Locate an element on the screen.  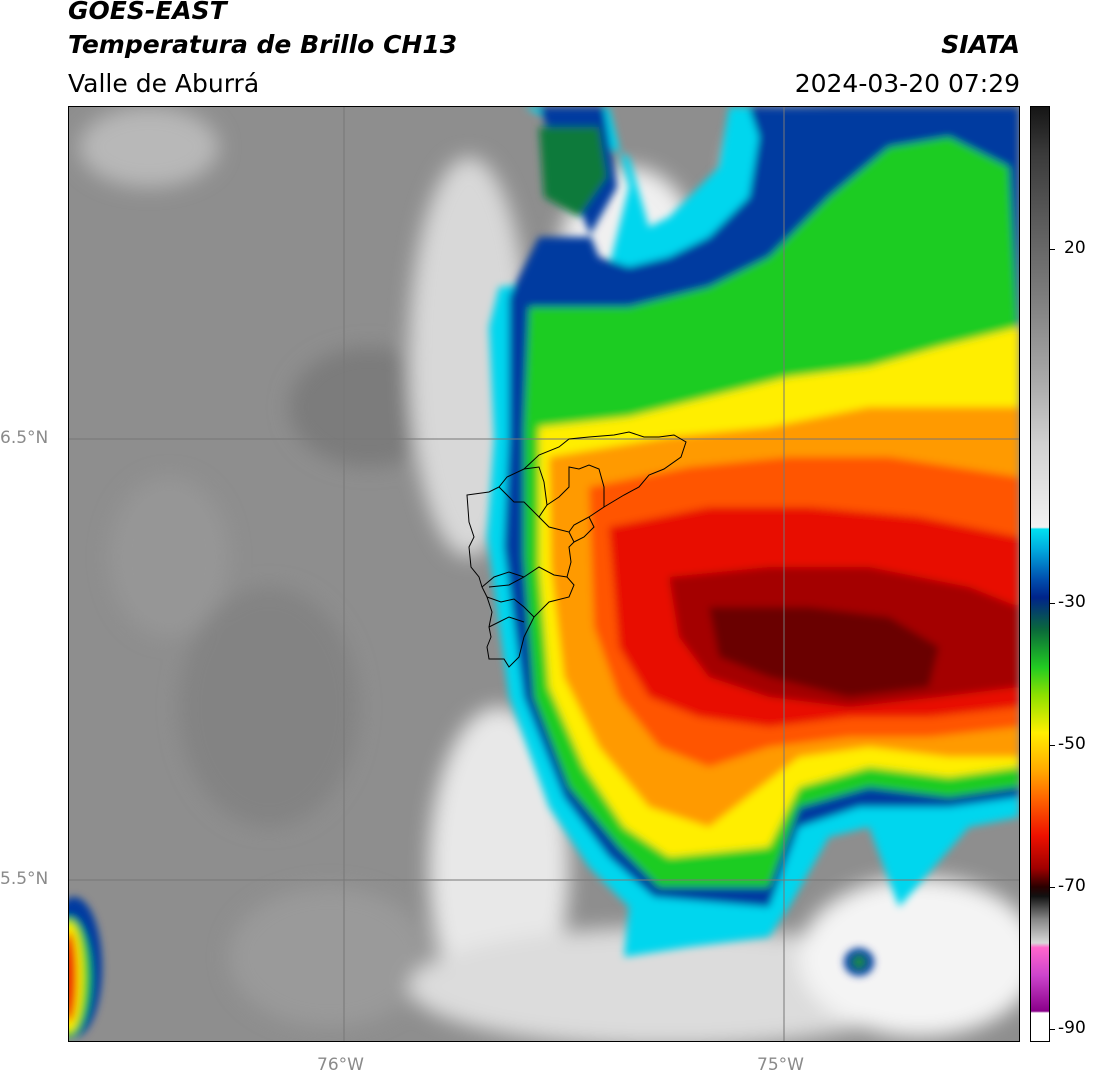
cb-label-minus50: -50 is located at coordinates (1072, 744).